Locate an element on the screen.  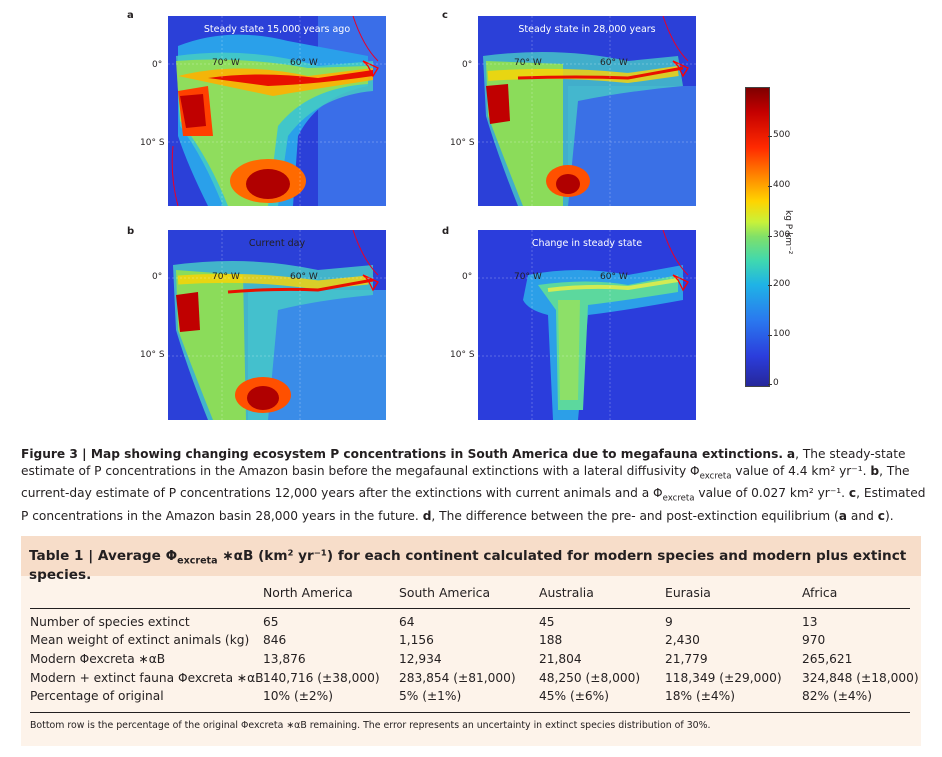
map-panel-b: Current day 70° W 60° W is located at coordinates (277, 325).